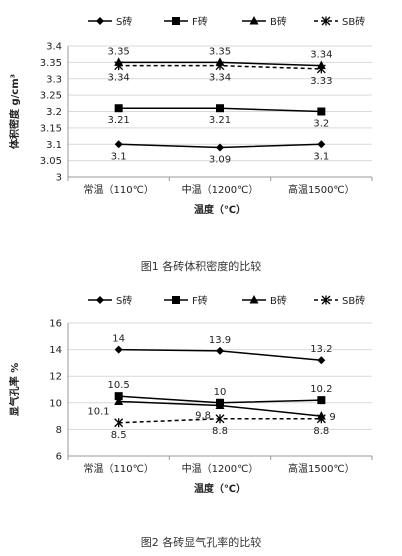  I want to click on series-3-data-label-2: 3.35, so click(220, 51).